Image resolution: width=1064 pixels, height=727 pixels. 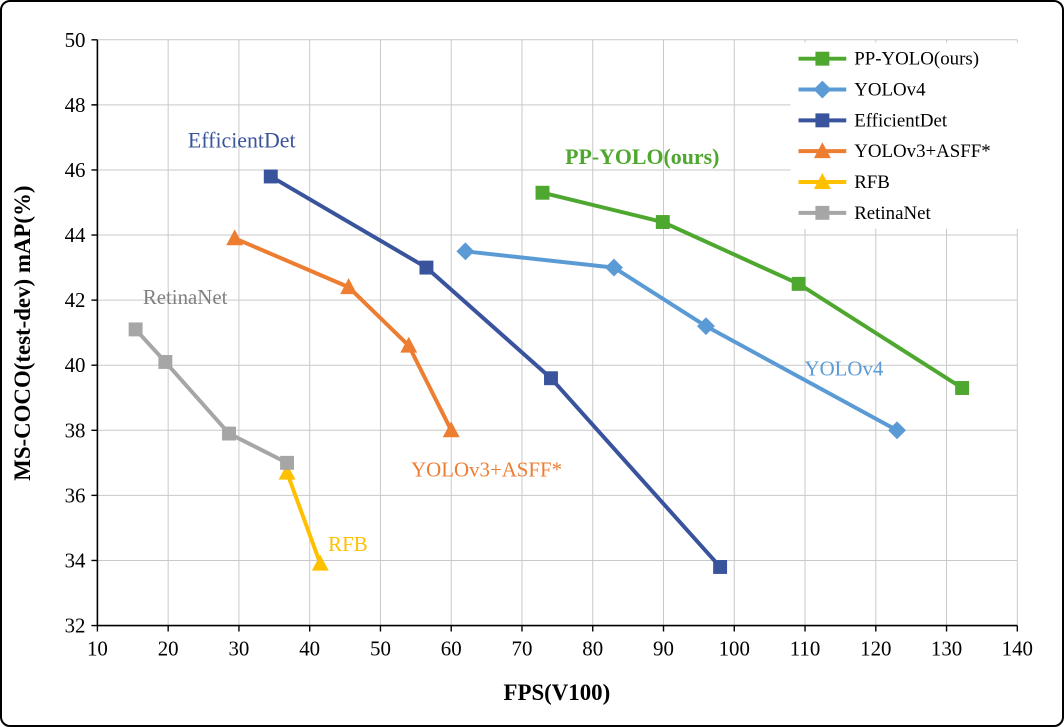 What do you see at coordinates (892, 213) in the screenshot?
I see `legend-label-retinanet: RetinaNet` at bounding box center [892, 213].